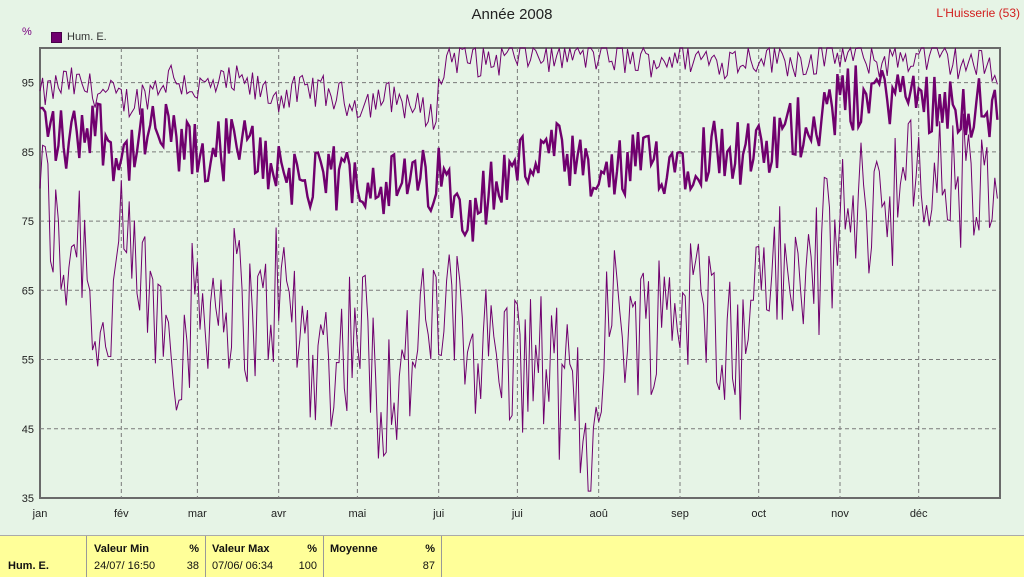  What do you see at coordinates (121, 514) in the screenshot?
I see `x-tick-label: fév` at bounding box center [121, 514].